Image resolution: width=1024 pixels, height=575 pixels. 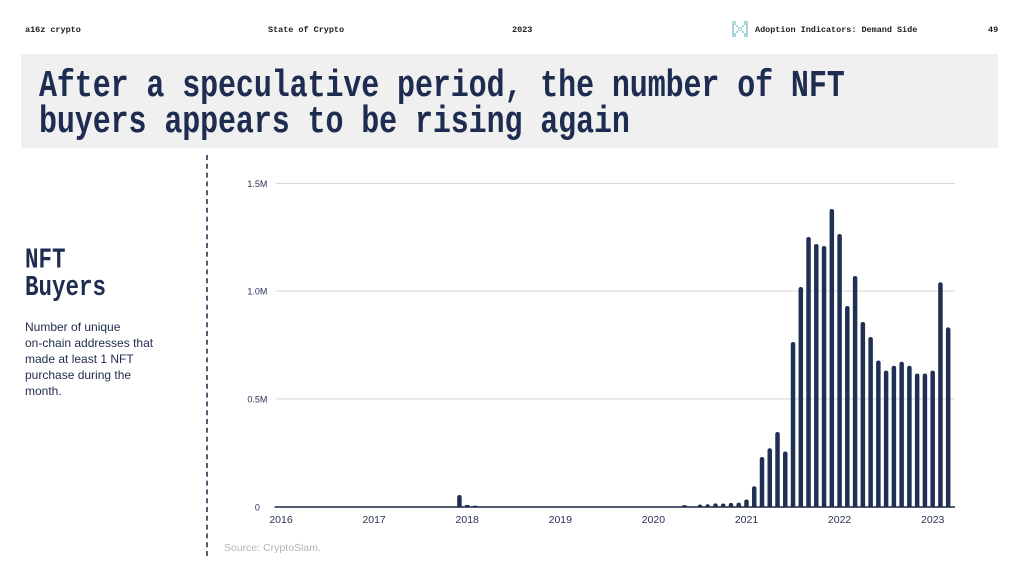 What do you see at coordinates (374, 520) in the screenshot?
I see `svg-text: 2017` at bounding box center [374, 520].